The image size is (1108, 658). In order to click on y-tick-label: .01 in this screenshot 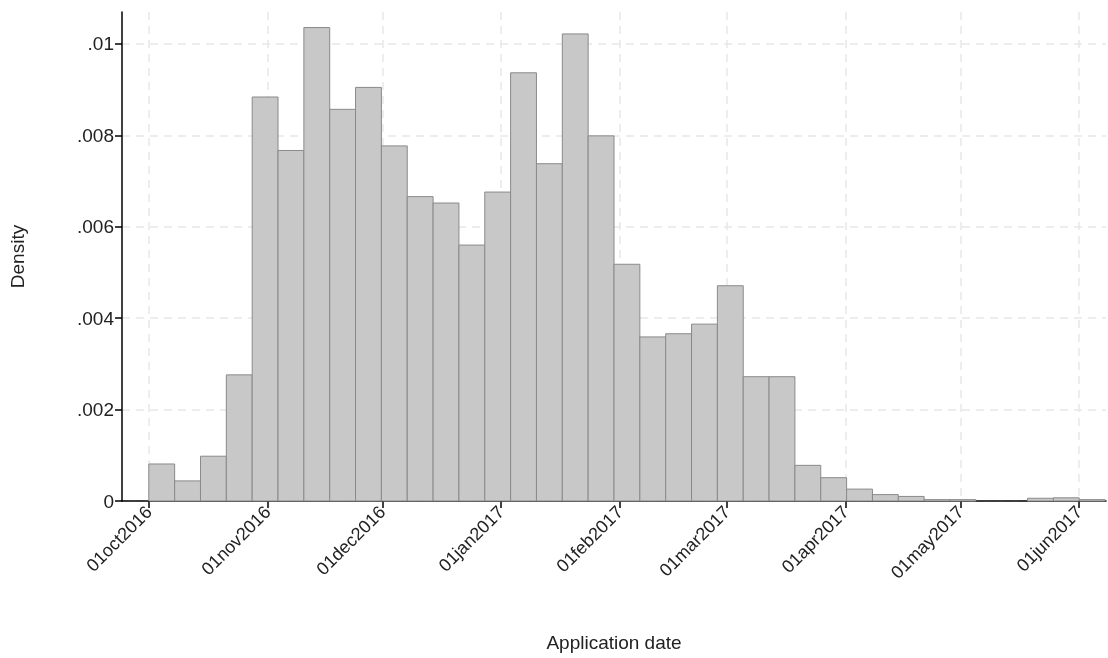, I will do `click(100, 44)`.